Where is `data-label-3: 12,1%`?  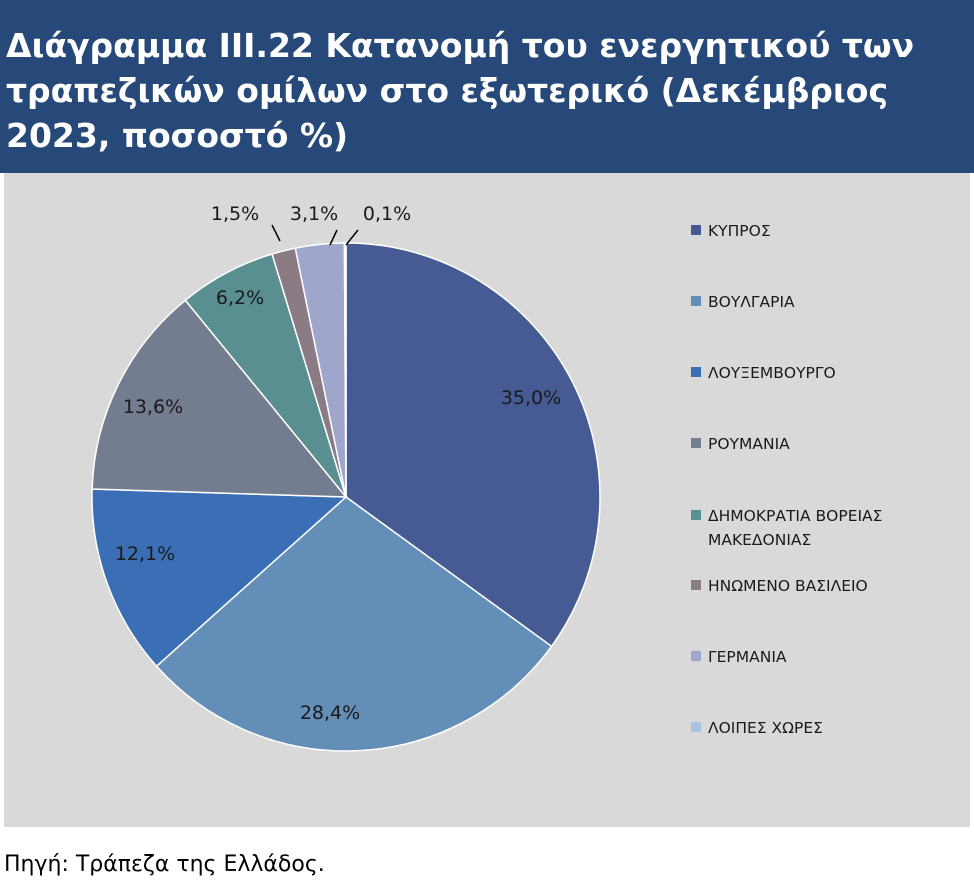 data-label-3: 12,1% is located at coordinates (145, 554).